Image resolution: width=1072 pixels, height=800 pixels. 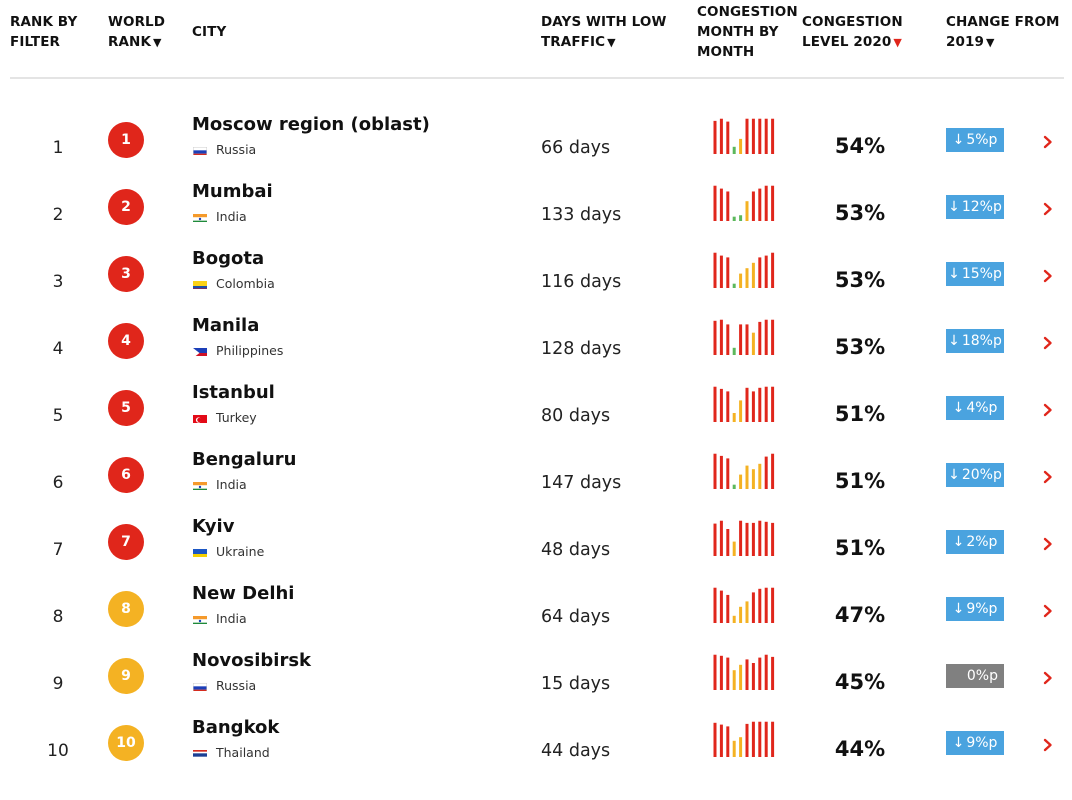 What do you see at coordinates (228, 258) in the screenshot?
I see `city-name: Bogota` at bounding box center [228, 258].